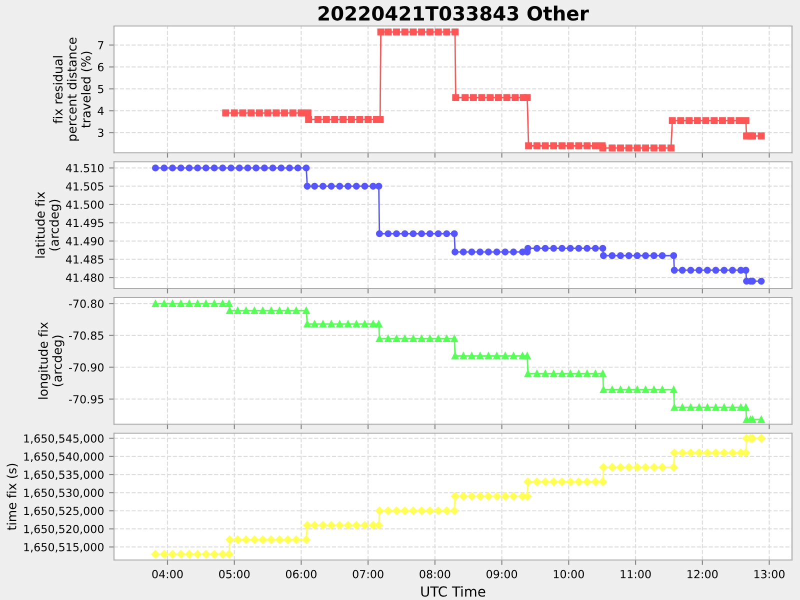 The width and height of the screenshot is (800, 600). I want to click on y-tick-label: 1,650,540,000, so click(64, 457).